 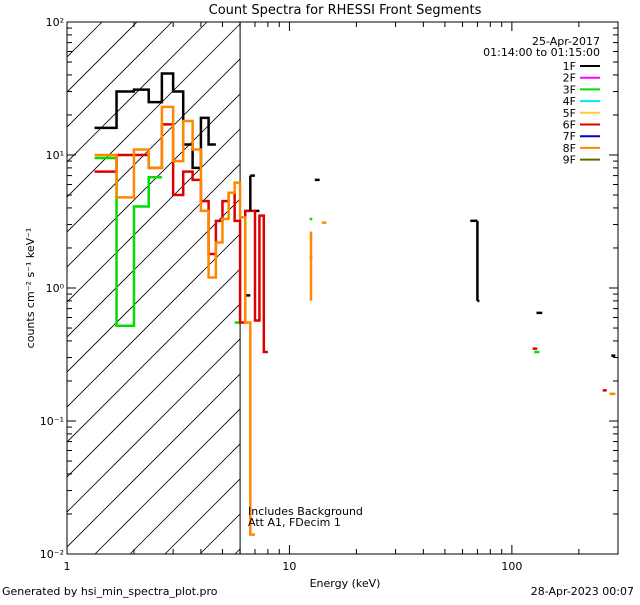 I want to click on y-tick-label: 10⁻¹, so click(x=52, y=421).